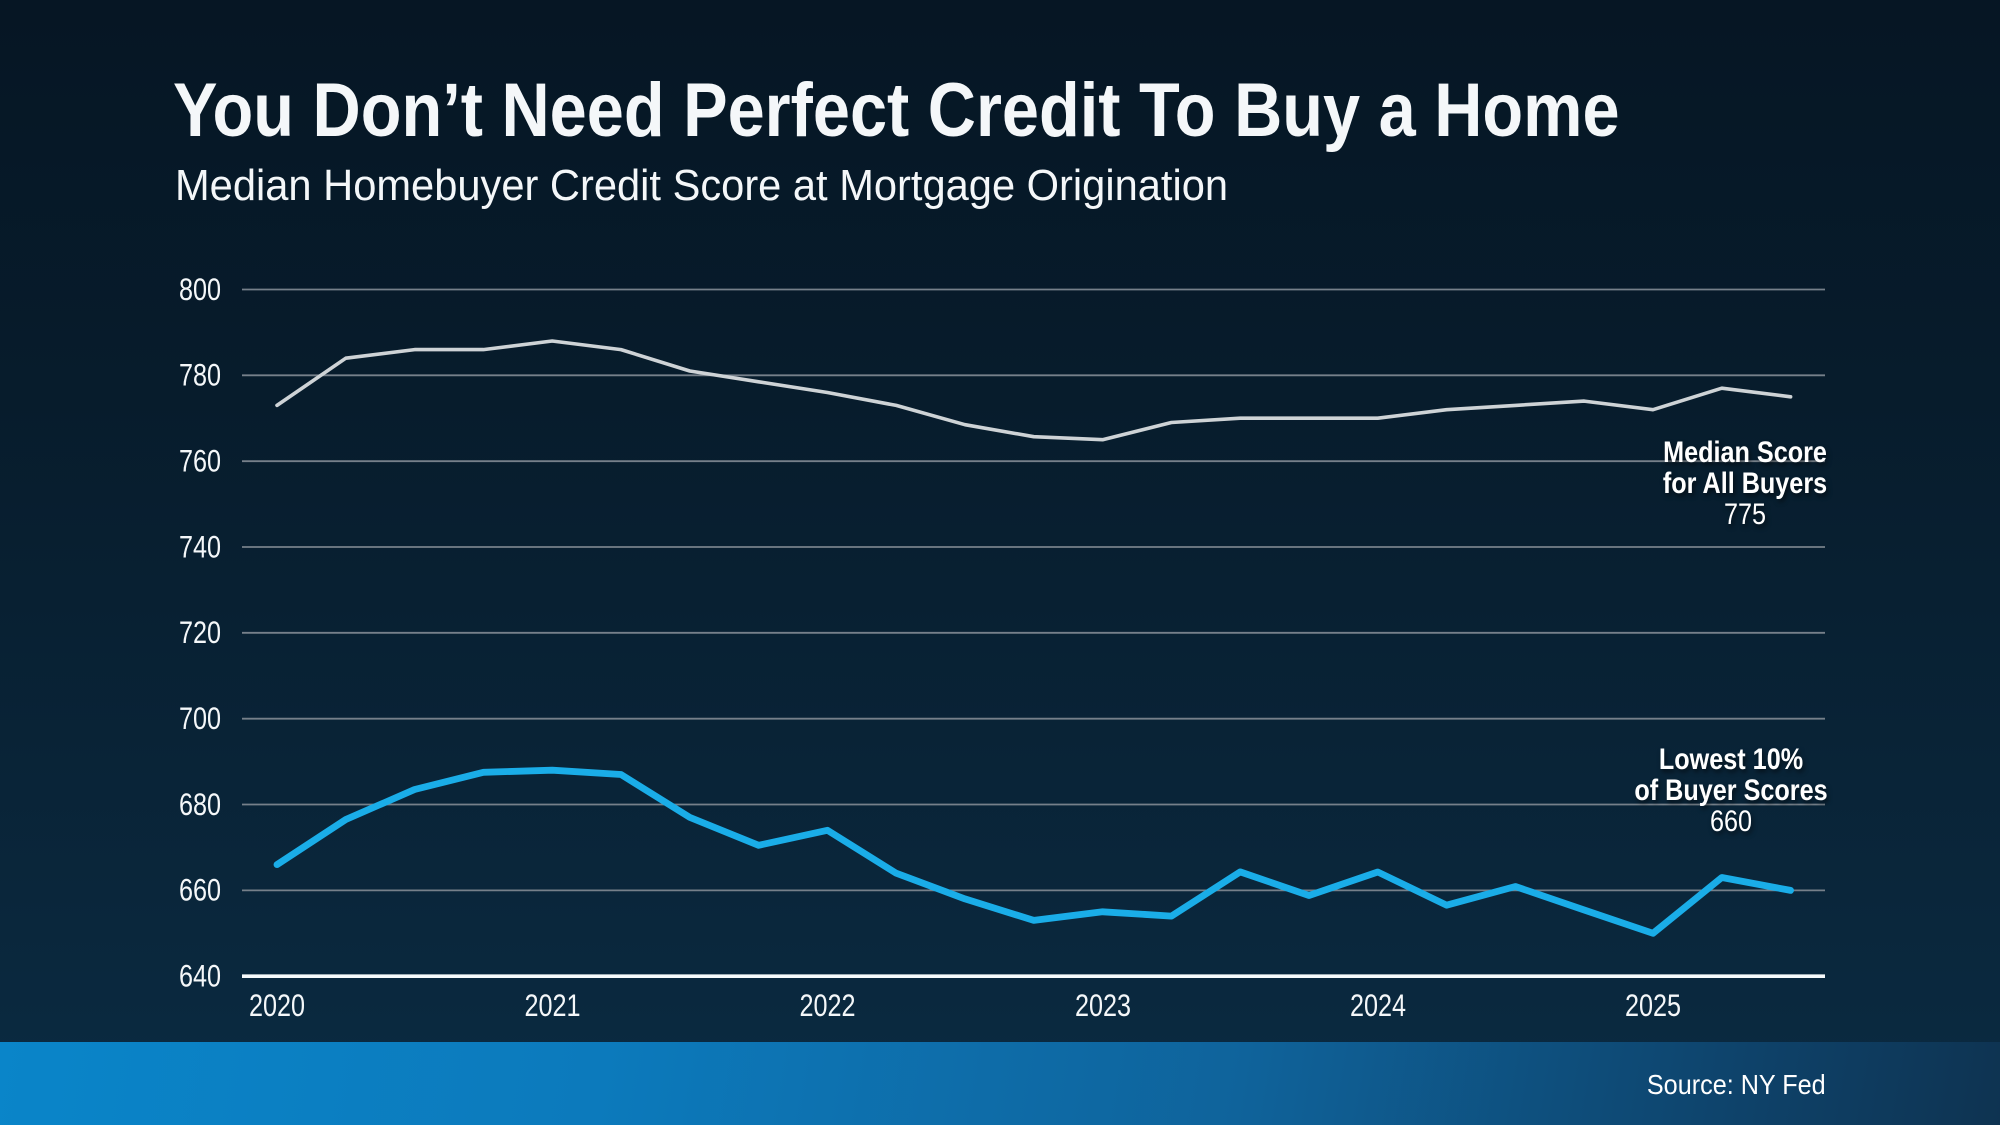 This screenshot has width=2000, height=1125. What do you see at coordinates (827, 1005) in the screenshot?
I see `svg-text: 2022` at bounding box center [827, 1005].